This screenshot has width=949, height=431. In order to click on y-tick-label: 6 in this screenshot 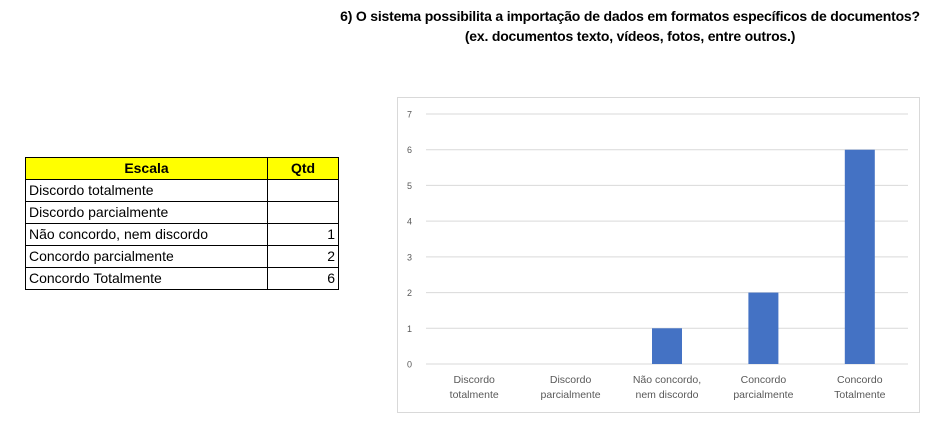, I will do `click(409, 150)`.